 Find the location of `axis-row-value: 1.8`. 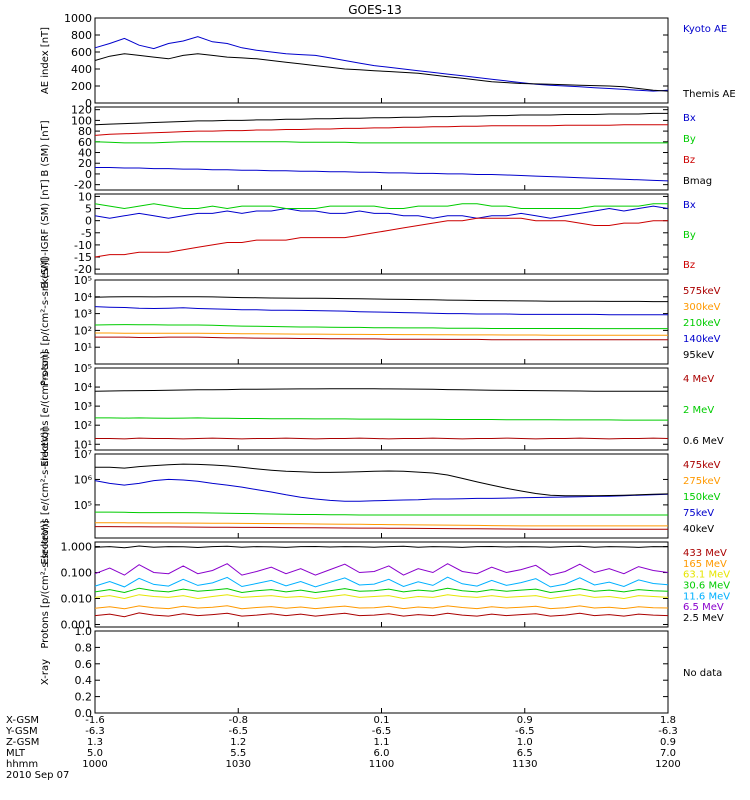

axis-row-value: 1.8 is located at coordinates (668, 720).